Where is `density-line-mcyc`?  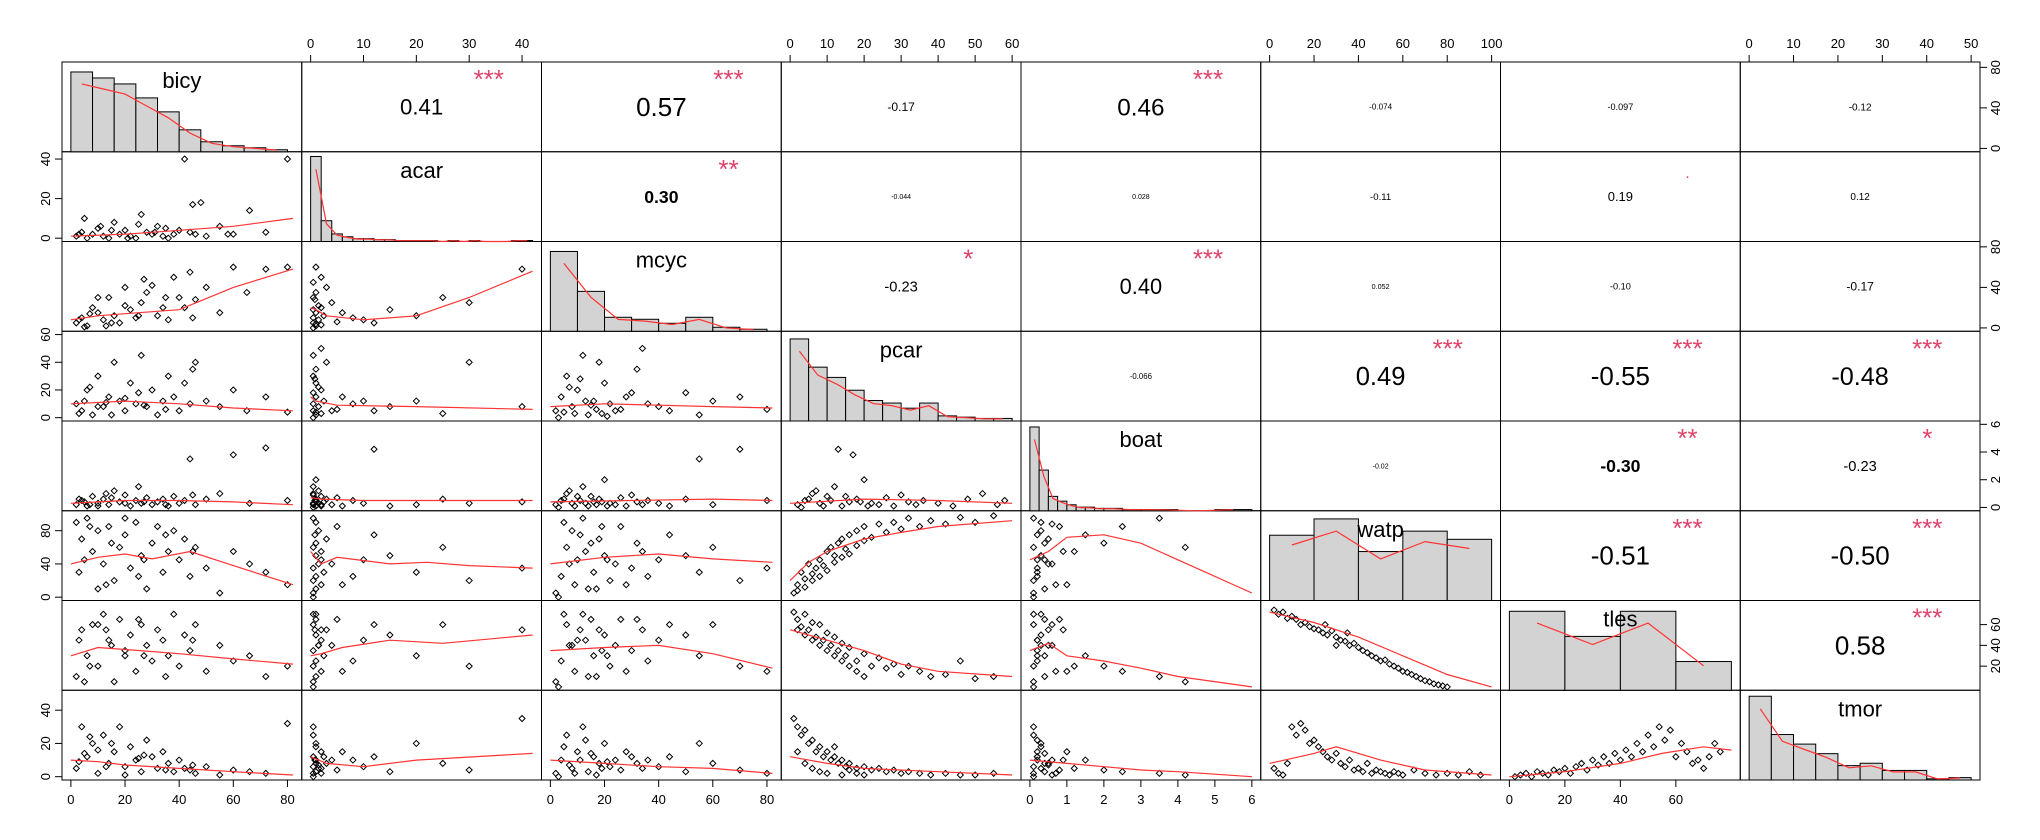
density-line-mcyc is located at coordinates (658, 297).